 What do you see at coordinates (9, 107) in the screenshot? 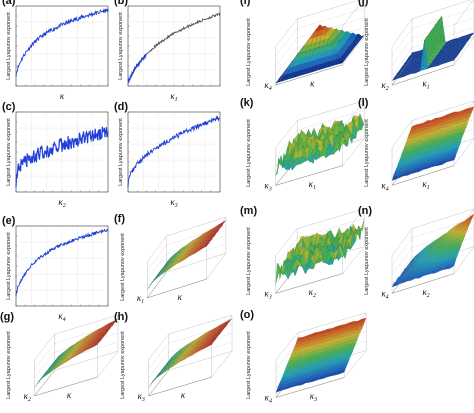
I see `panel-label: (c)` at bounding box center [9, 107].